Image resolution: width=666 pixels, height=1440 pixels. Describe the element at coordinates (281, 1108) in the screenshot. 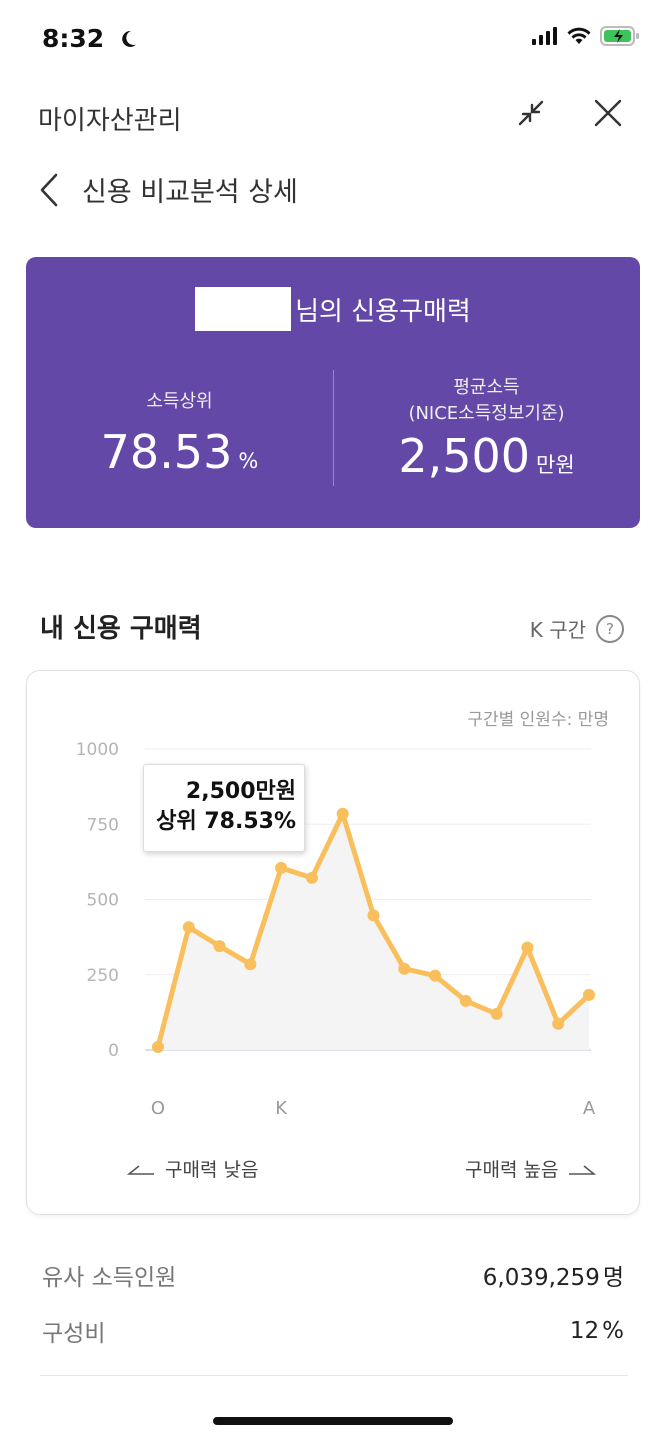

I see `x-tick-label: K` at that location.